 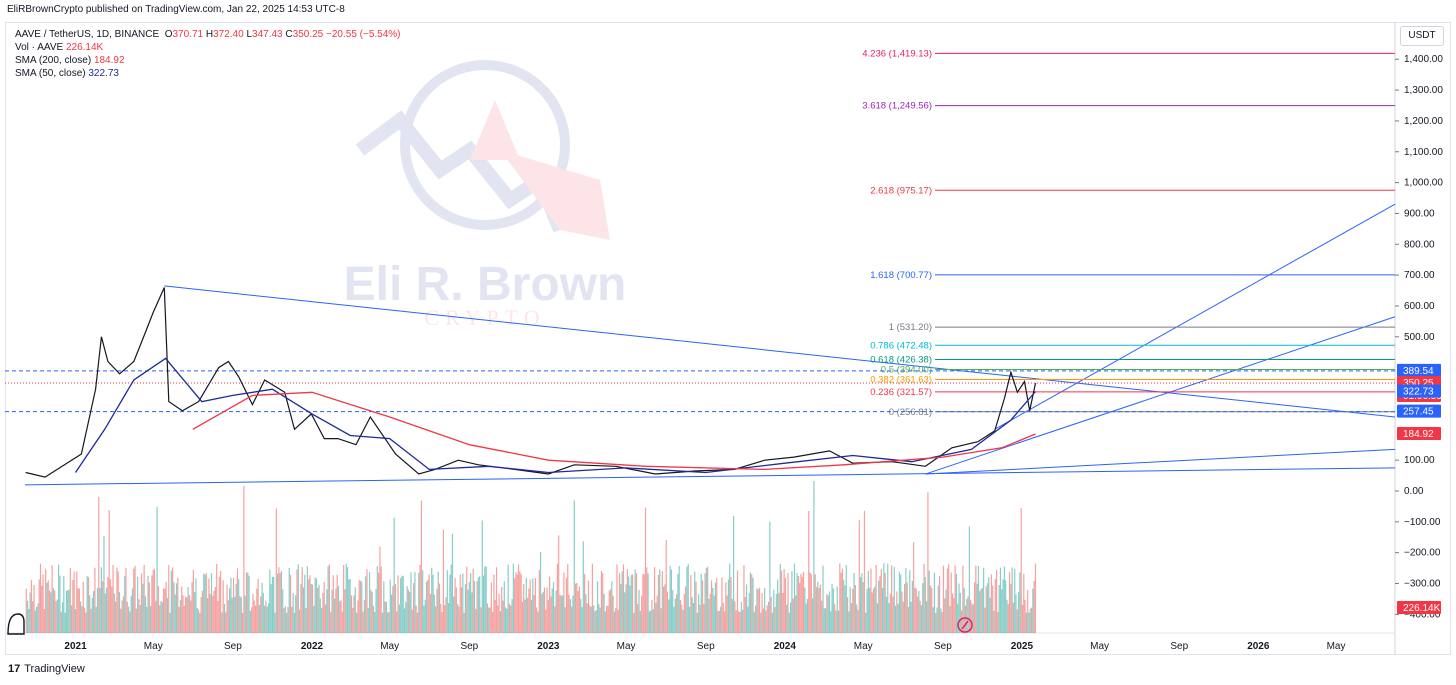 What do you see at coordinates (208, 73) in the screenshot?
I see `legend-sma50-row: SMA (50, close) 322.73` at bounding box center [208, 73].